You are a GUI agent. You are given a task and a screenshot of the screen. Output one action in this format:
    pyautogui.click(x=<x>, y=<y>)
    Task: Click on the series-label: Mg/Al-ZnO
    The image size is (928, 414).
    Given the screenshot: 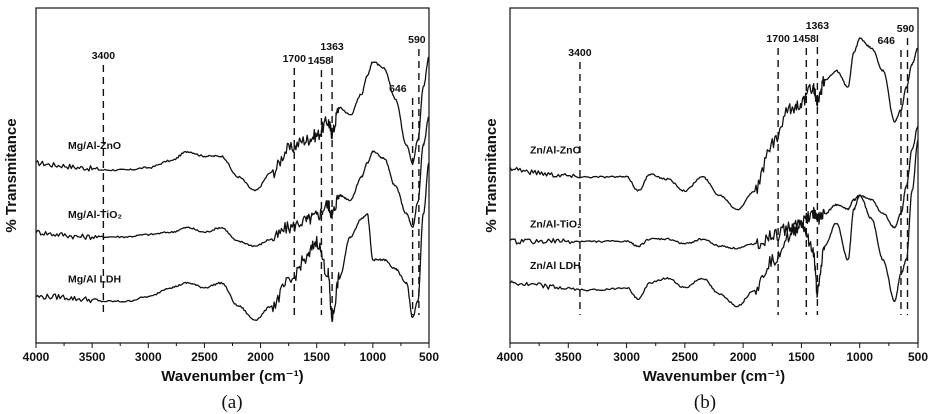 What is the action you would take?
    pyautogui.click(x=94, y=146)
    